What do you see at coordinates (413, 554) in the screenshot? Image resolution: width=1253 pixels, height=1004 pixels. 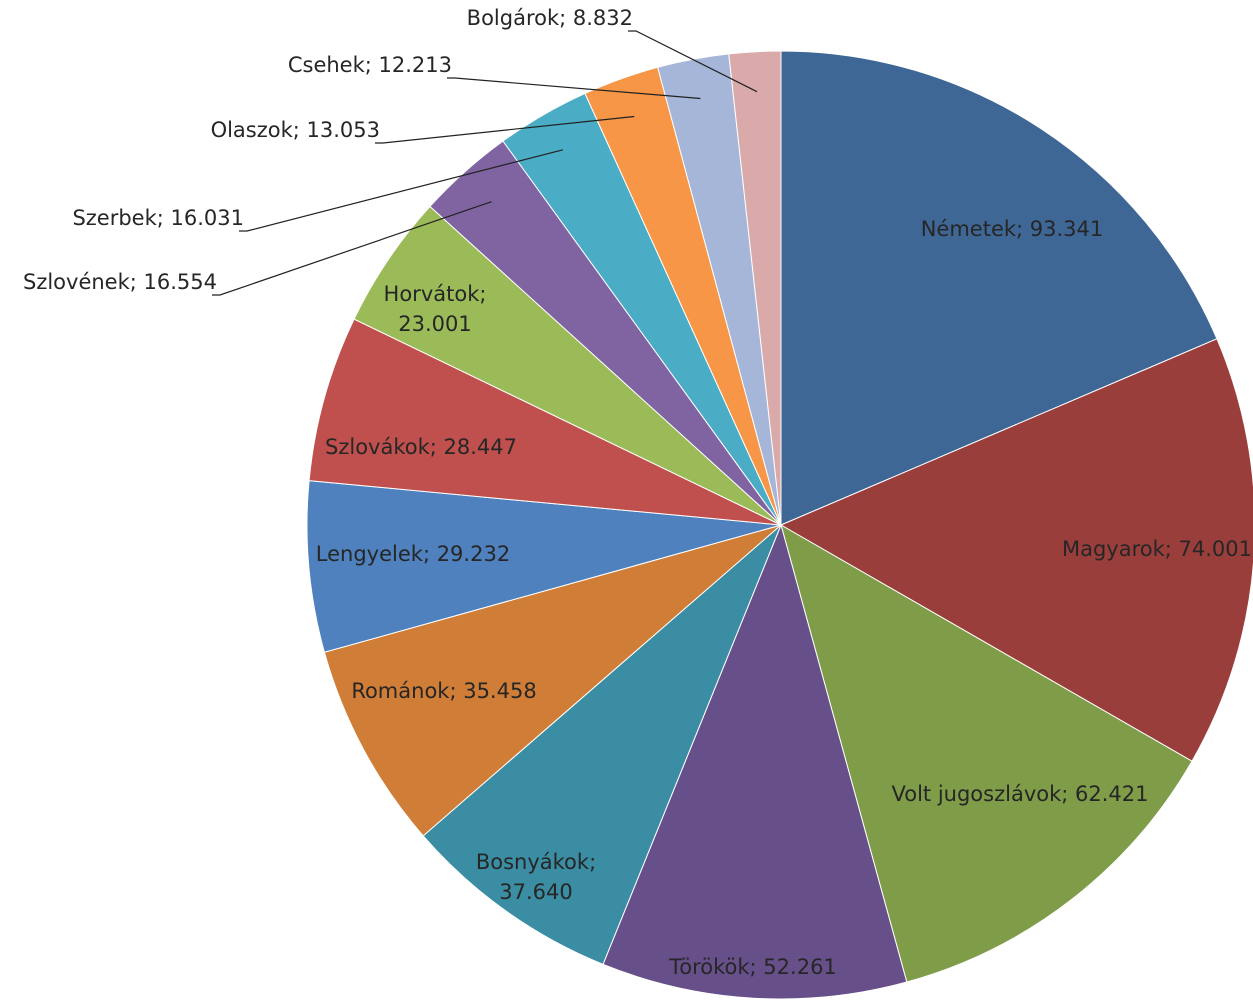 I see `slice-label-lengyelek: Lengyelek; 29.232` at bounding box center [413, 554].